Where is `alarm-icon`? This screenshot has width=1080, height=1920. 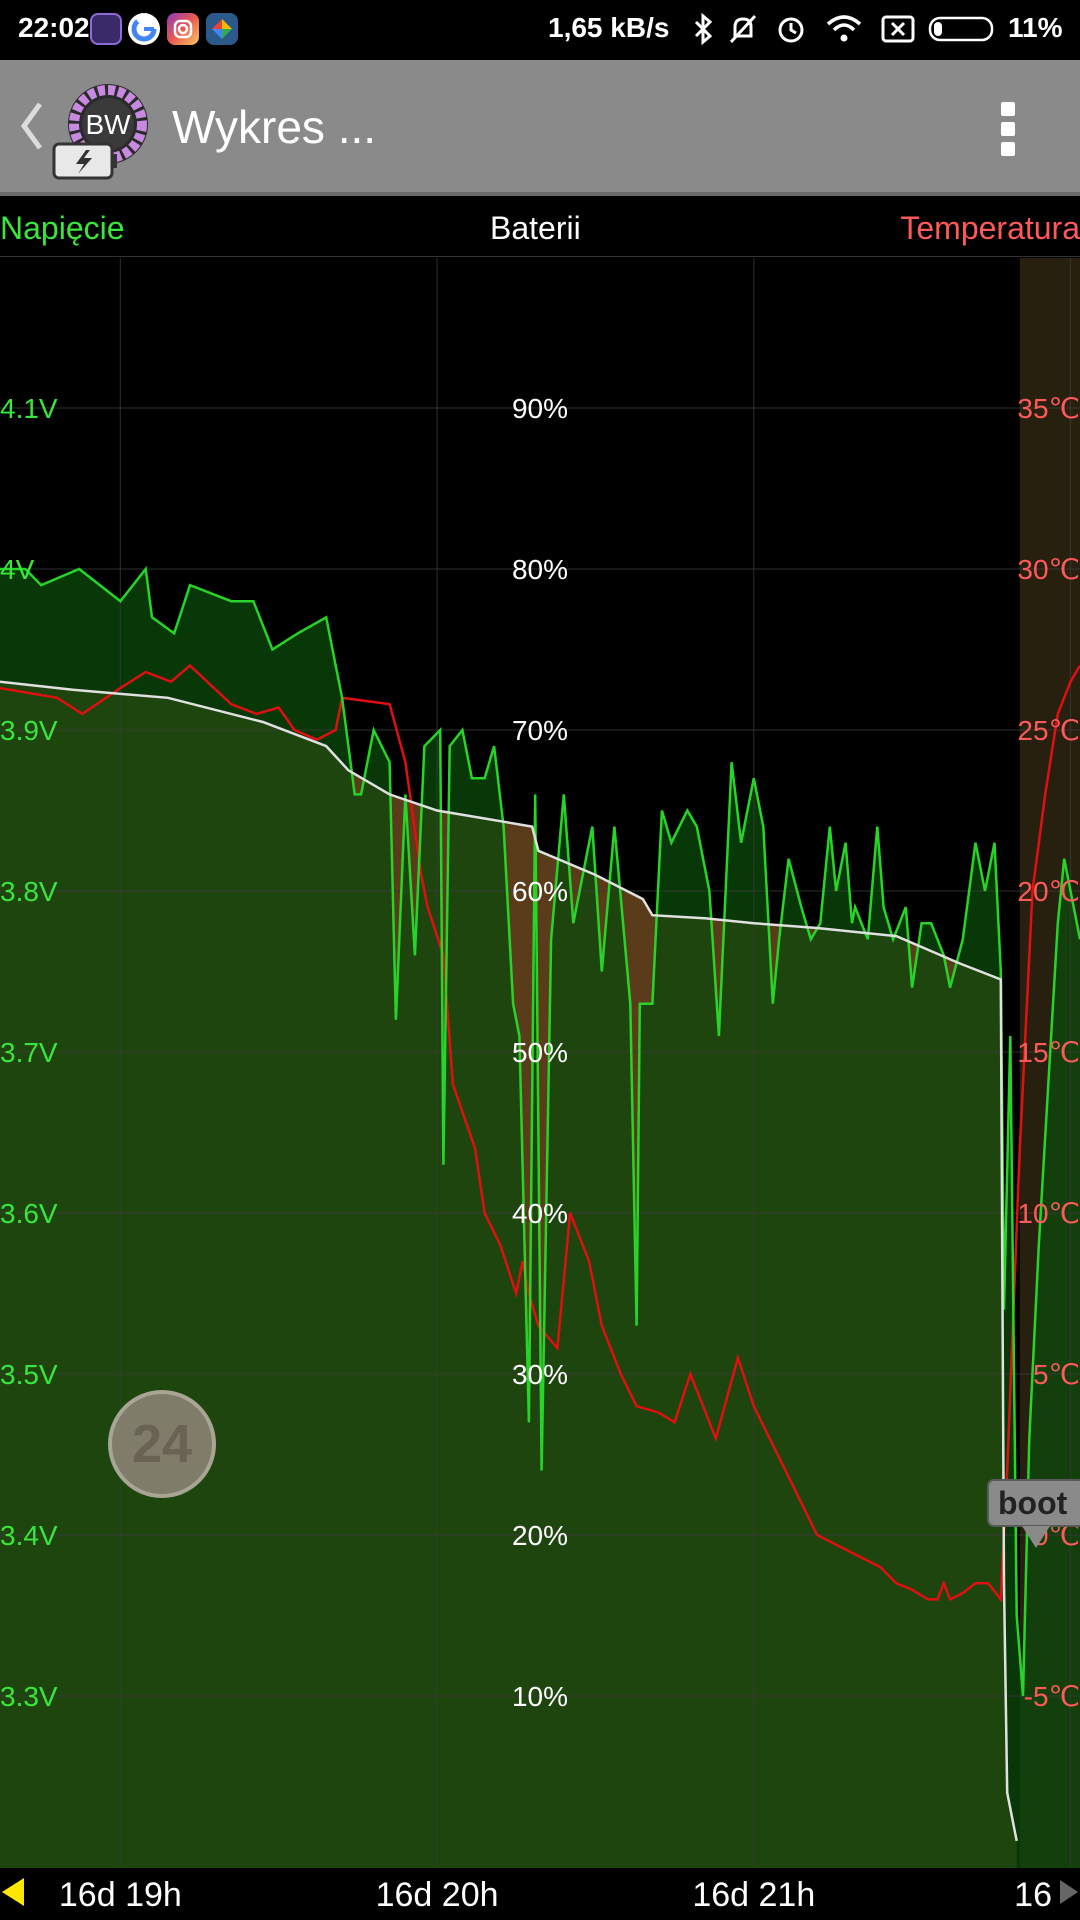
alarm-icon is located at coordinates (791, 30).